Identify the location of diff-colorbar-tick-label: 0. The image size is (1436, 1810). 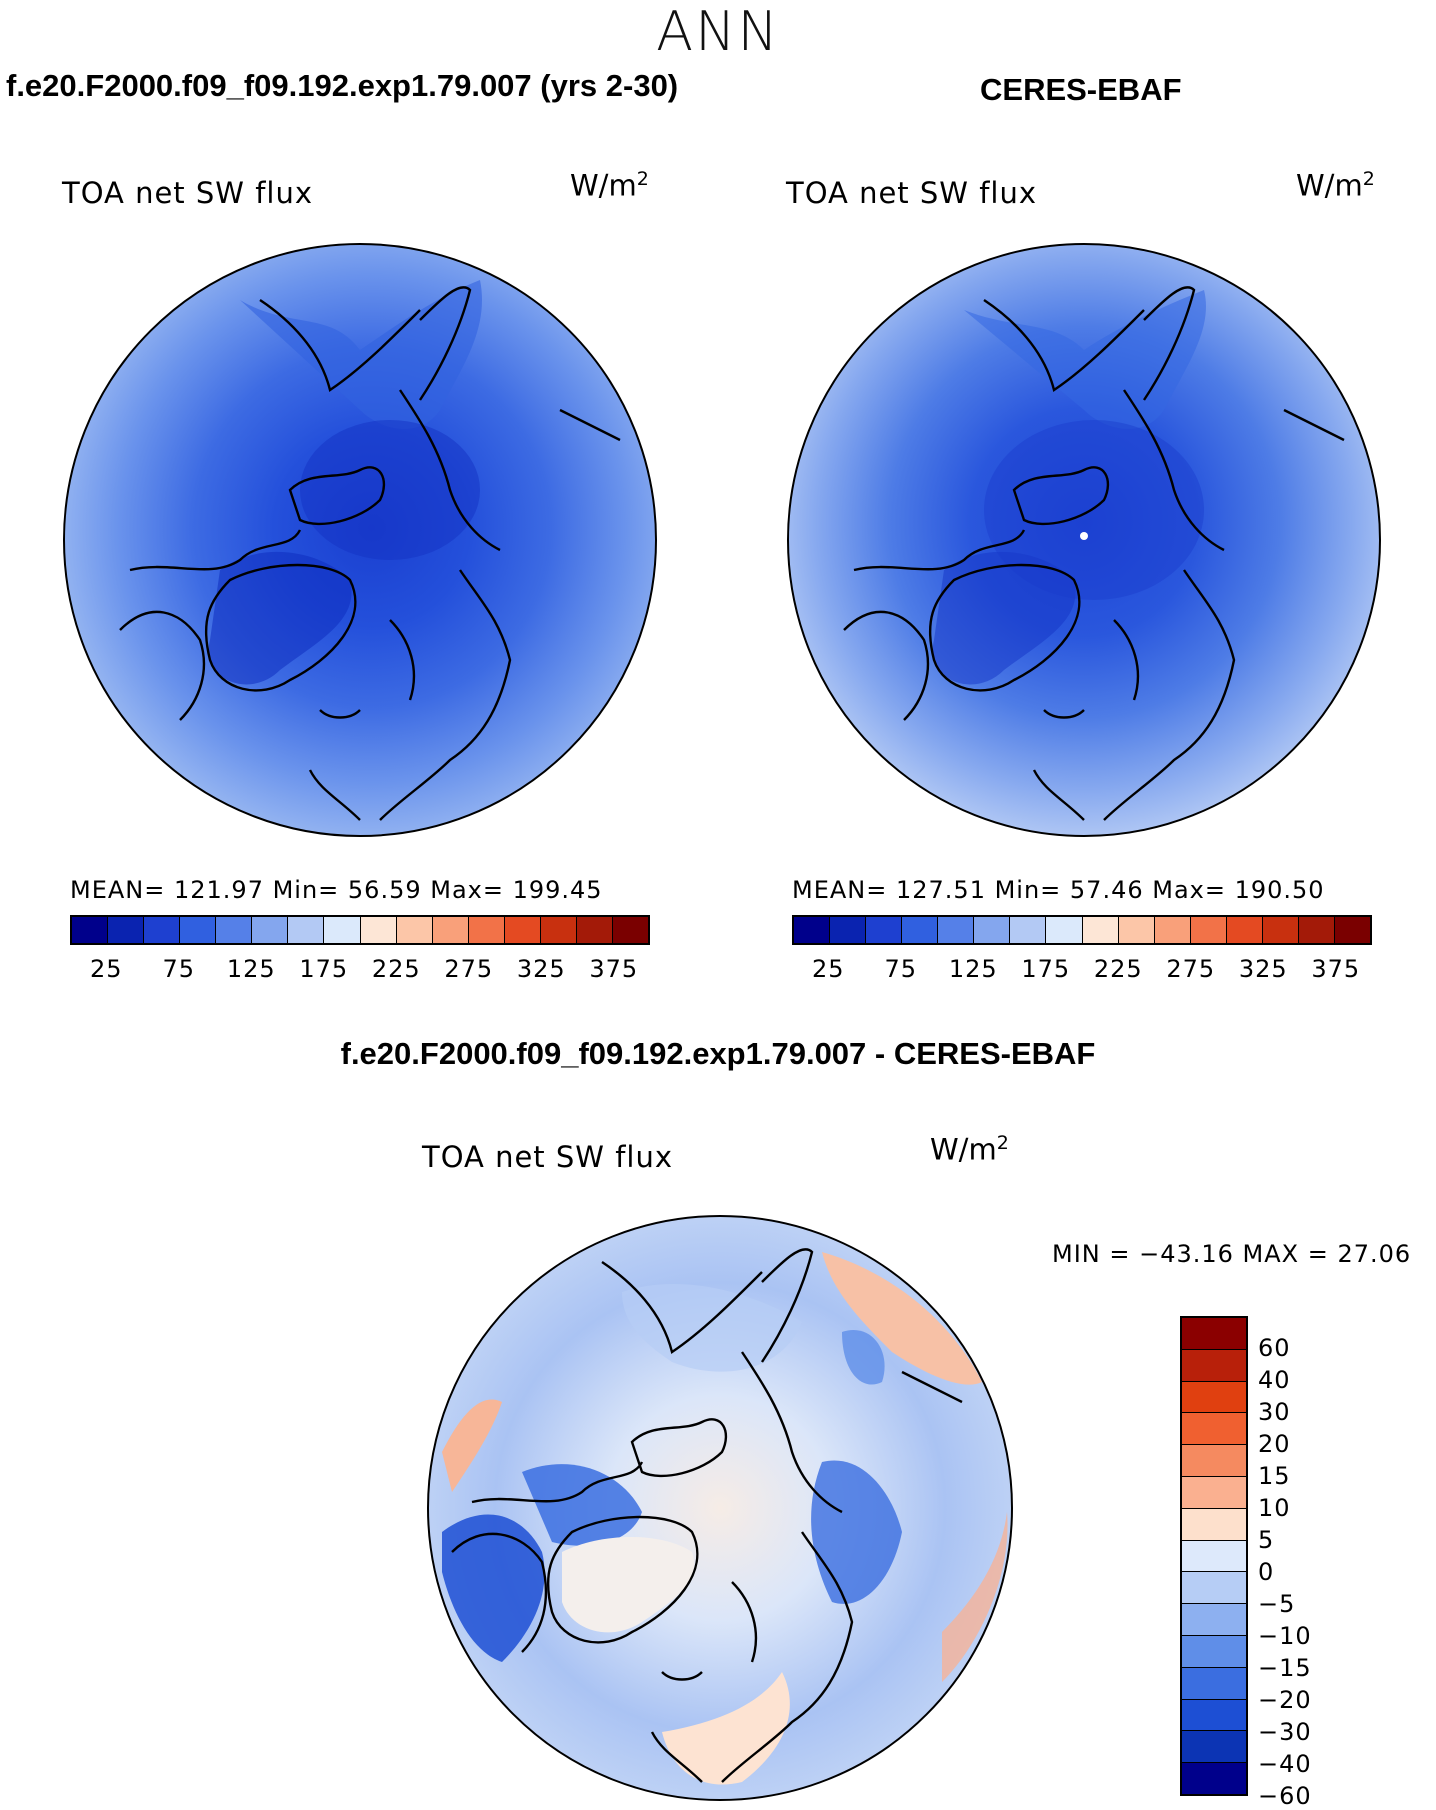
(1266, 1572).